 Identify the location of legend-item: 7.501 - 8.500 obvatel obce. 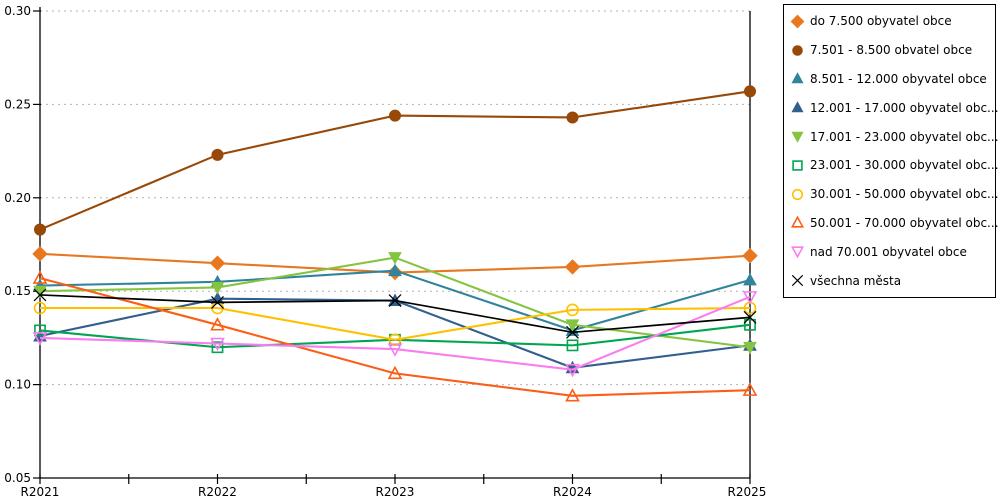
(892, 50).